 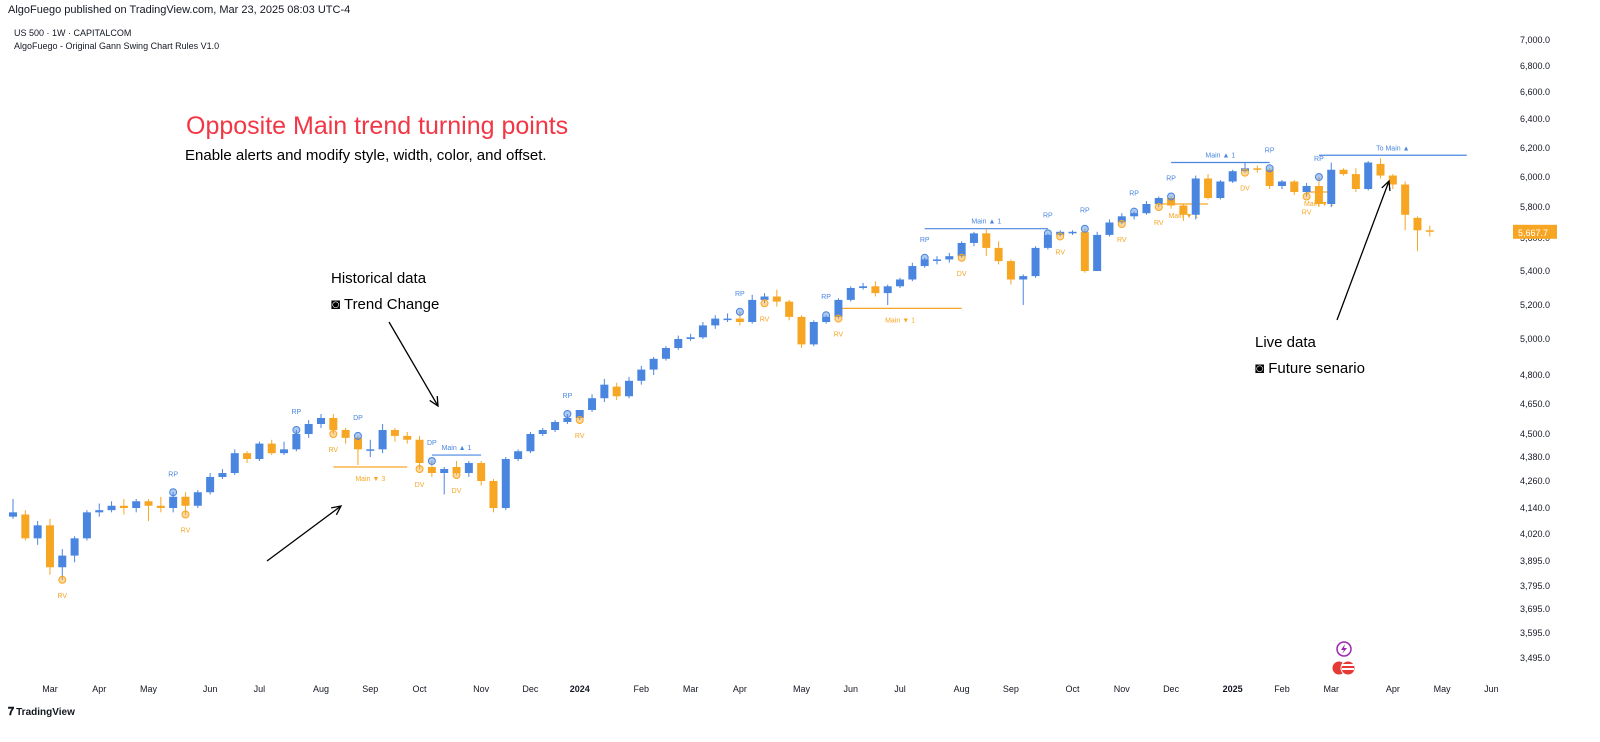 What do you see at coordinates (1535, 305) in the screenshot?
I see `y-tick-label: 5,200.0` at bounding box center [1535, 305].